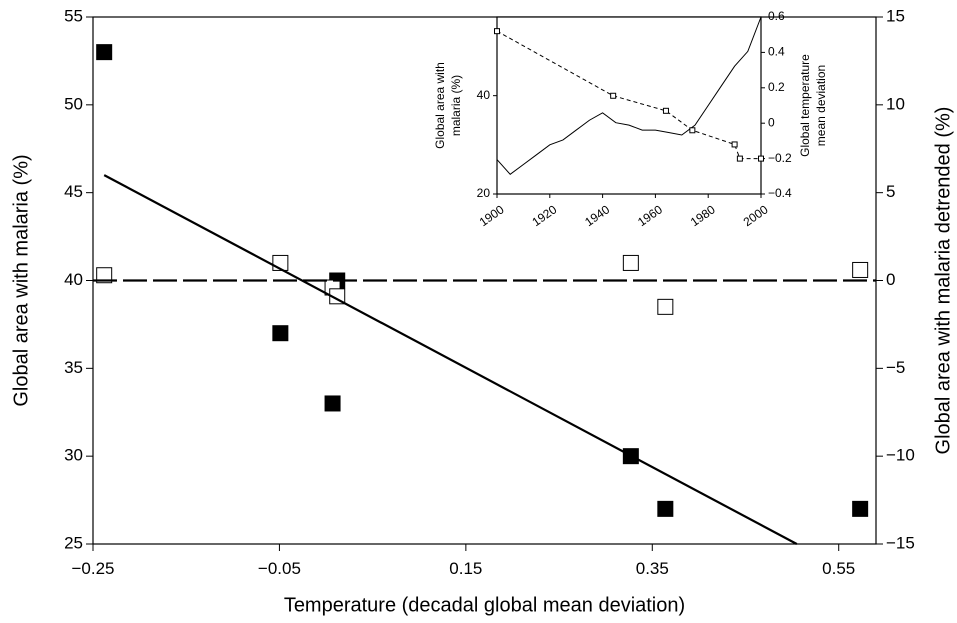 The height and width of the screenshot is (623, 957). What do you see at coordinates (73, 15) in the screenshot?
I see `y-tick-label: 55` at bounding box center [73, 15].